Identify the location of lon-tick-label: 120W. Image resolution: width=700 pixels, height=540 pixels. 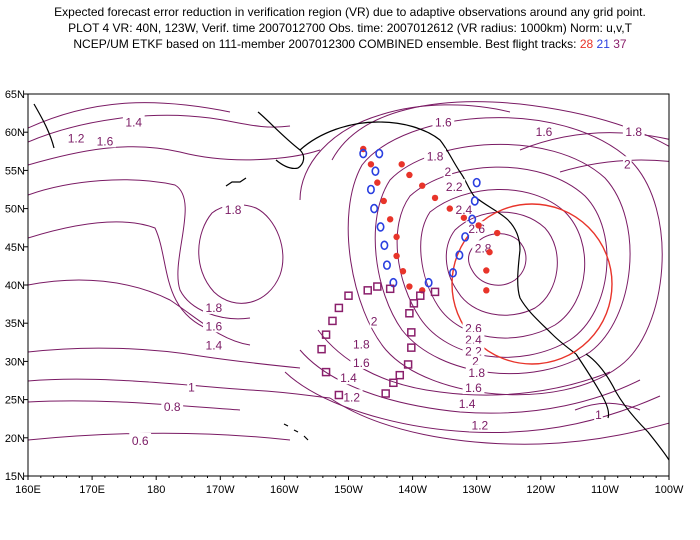
(540, 490).